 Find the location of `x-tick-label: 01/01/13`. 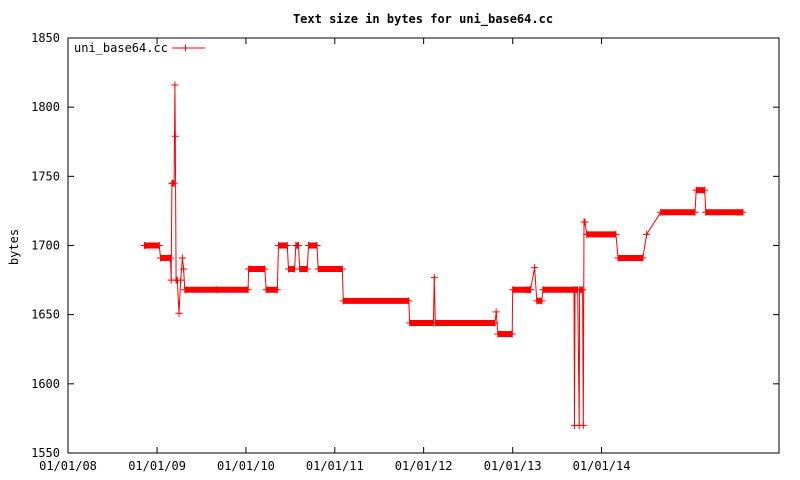

x-tick-label: 01/01/13 is located at coordinates (513, 466).